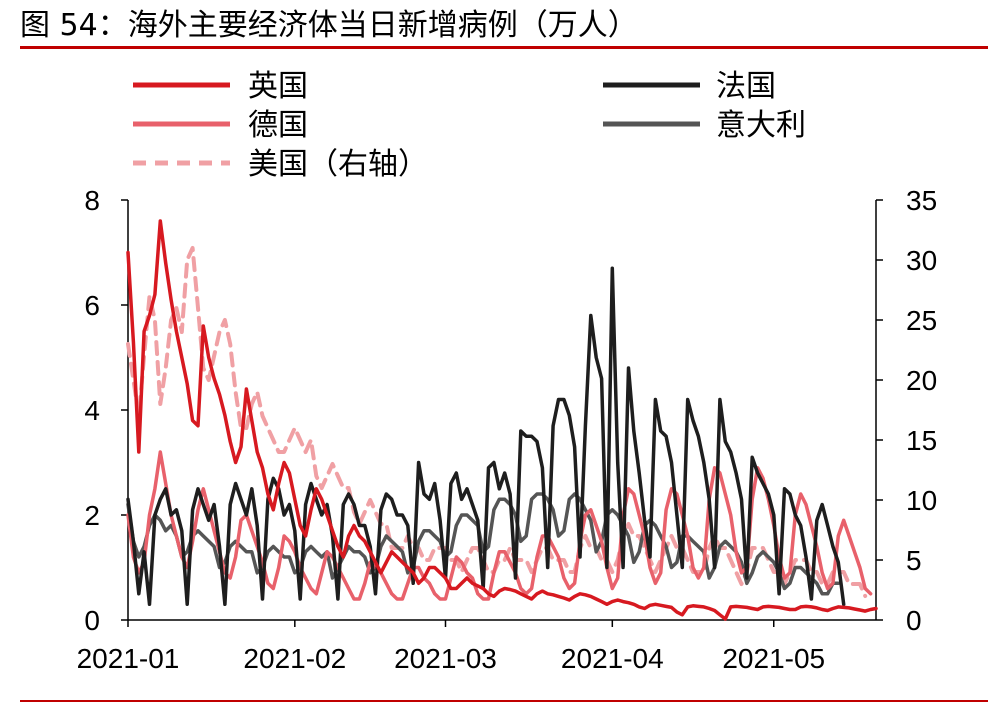  I want to click on legend: 英国 德国 美国（右轴） 法国 意大利, so click(469, 125).